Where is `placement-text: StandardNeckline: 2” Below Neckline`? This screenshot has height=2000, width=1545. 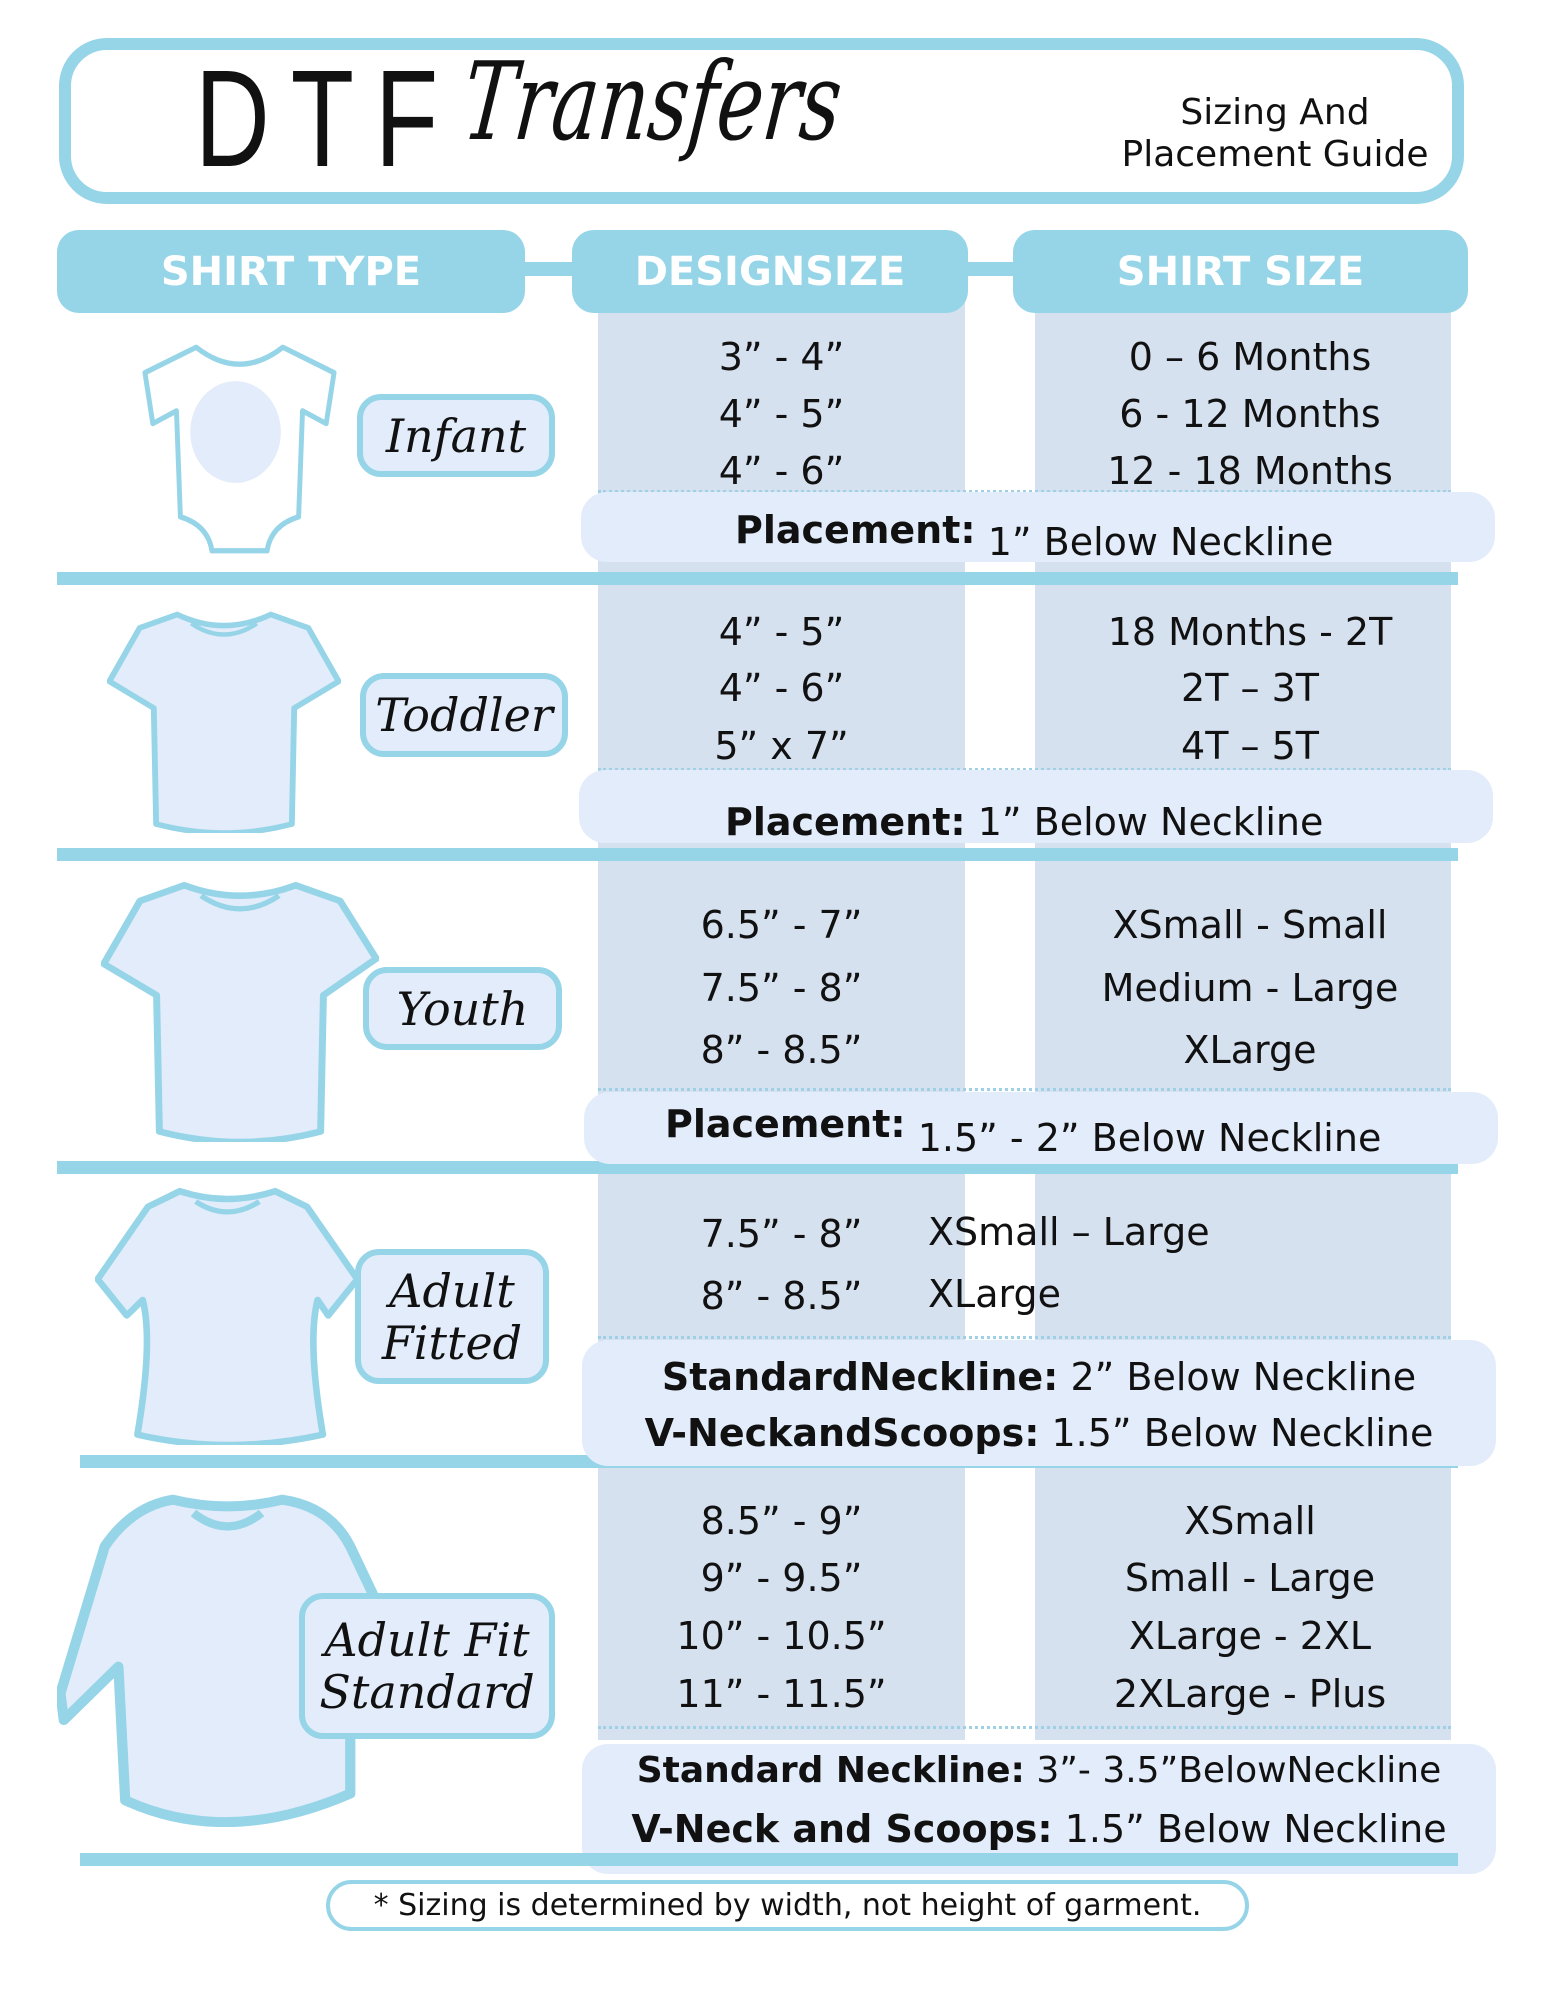 placement-text: StandardNeckline: 2” Below Neckline is located at coordinates (1039, 1377).